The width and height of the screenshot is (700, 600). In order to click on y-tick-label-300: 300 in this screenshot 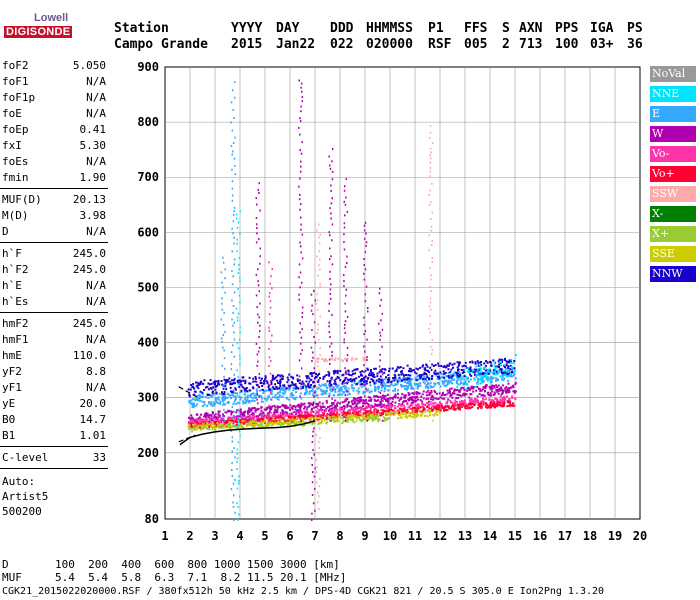, I will do `click(148, 398)`.